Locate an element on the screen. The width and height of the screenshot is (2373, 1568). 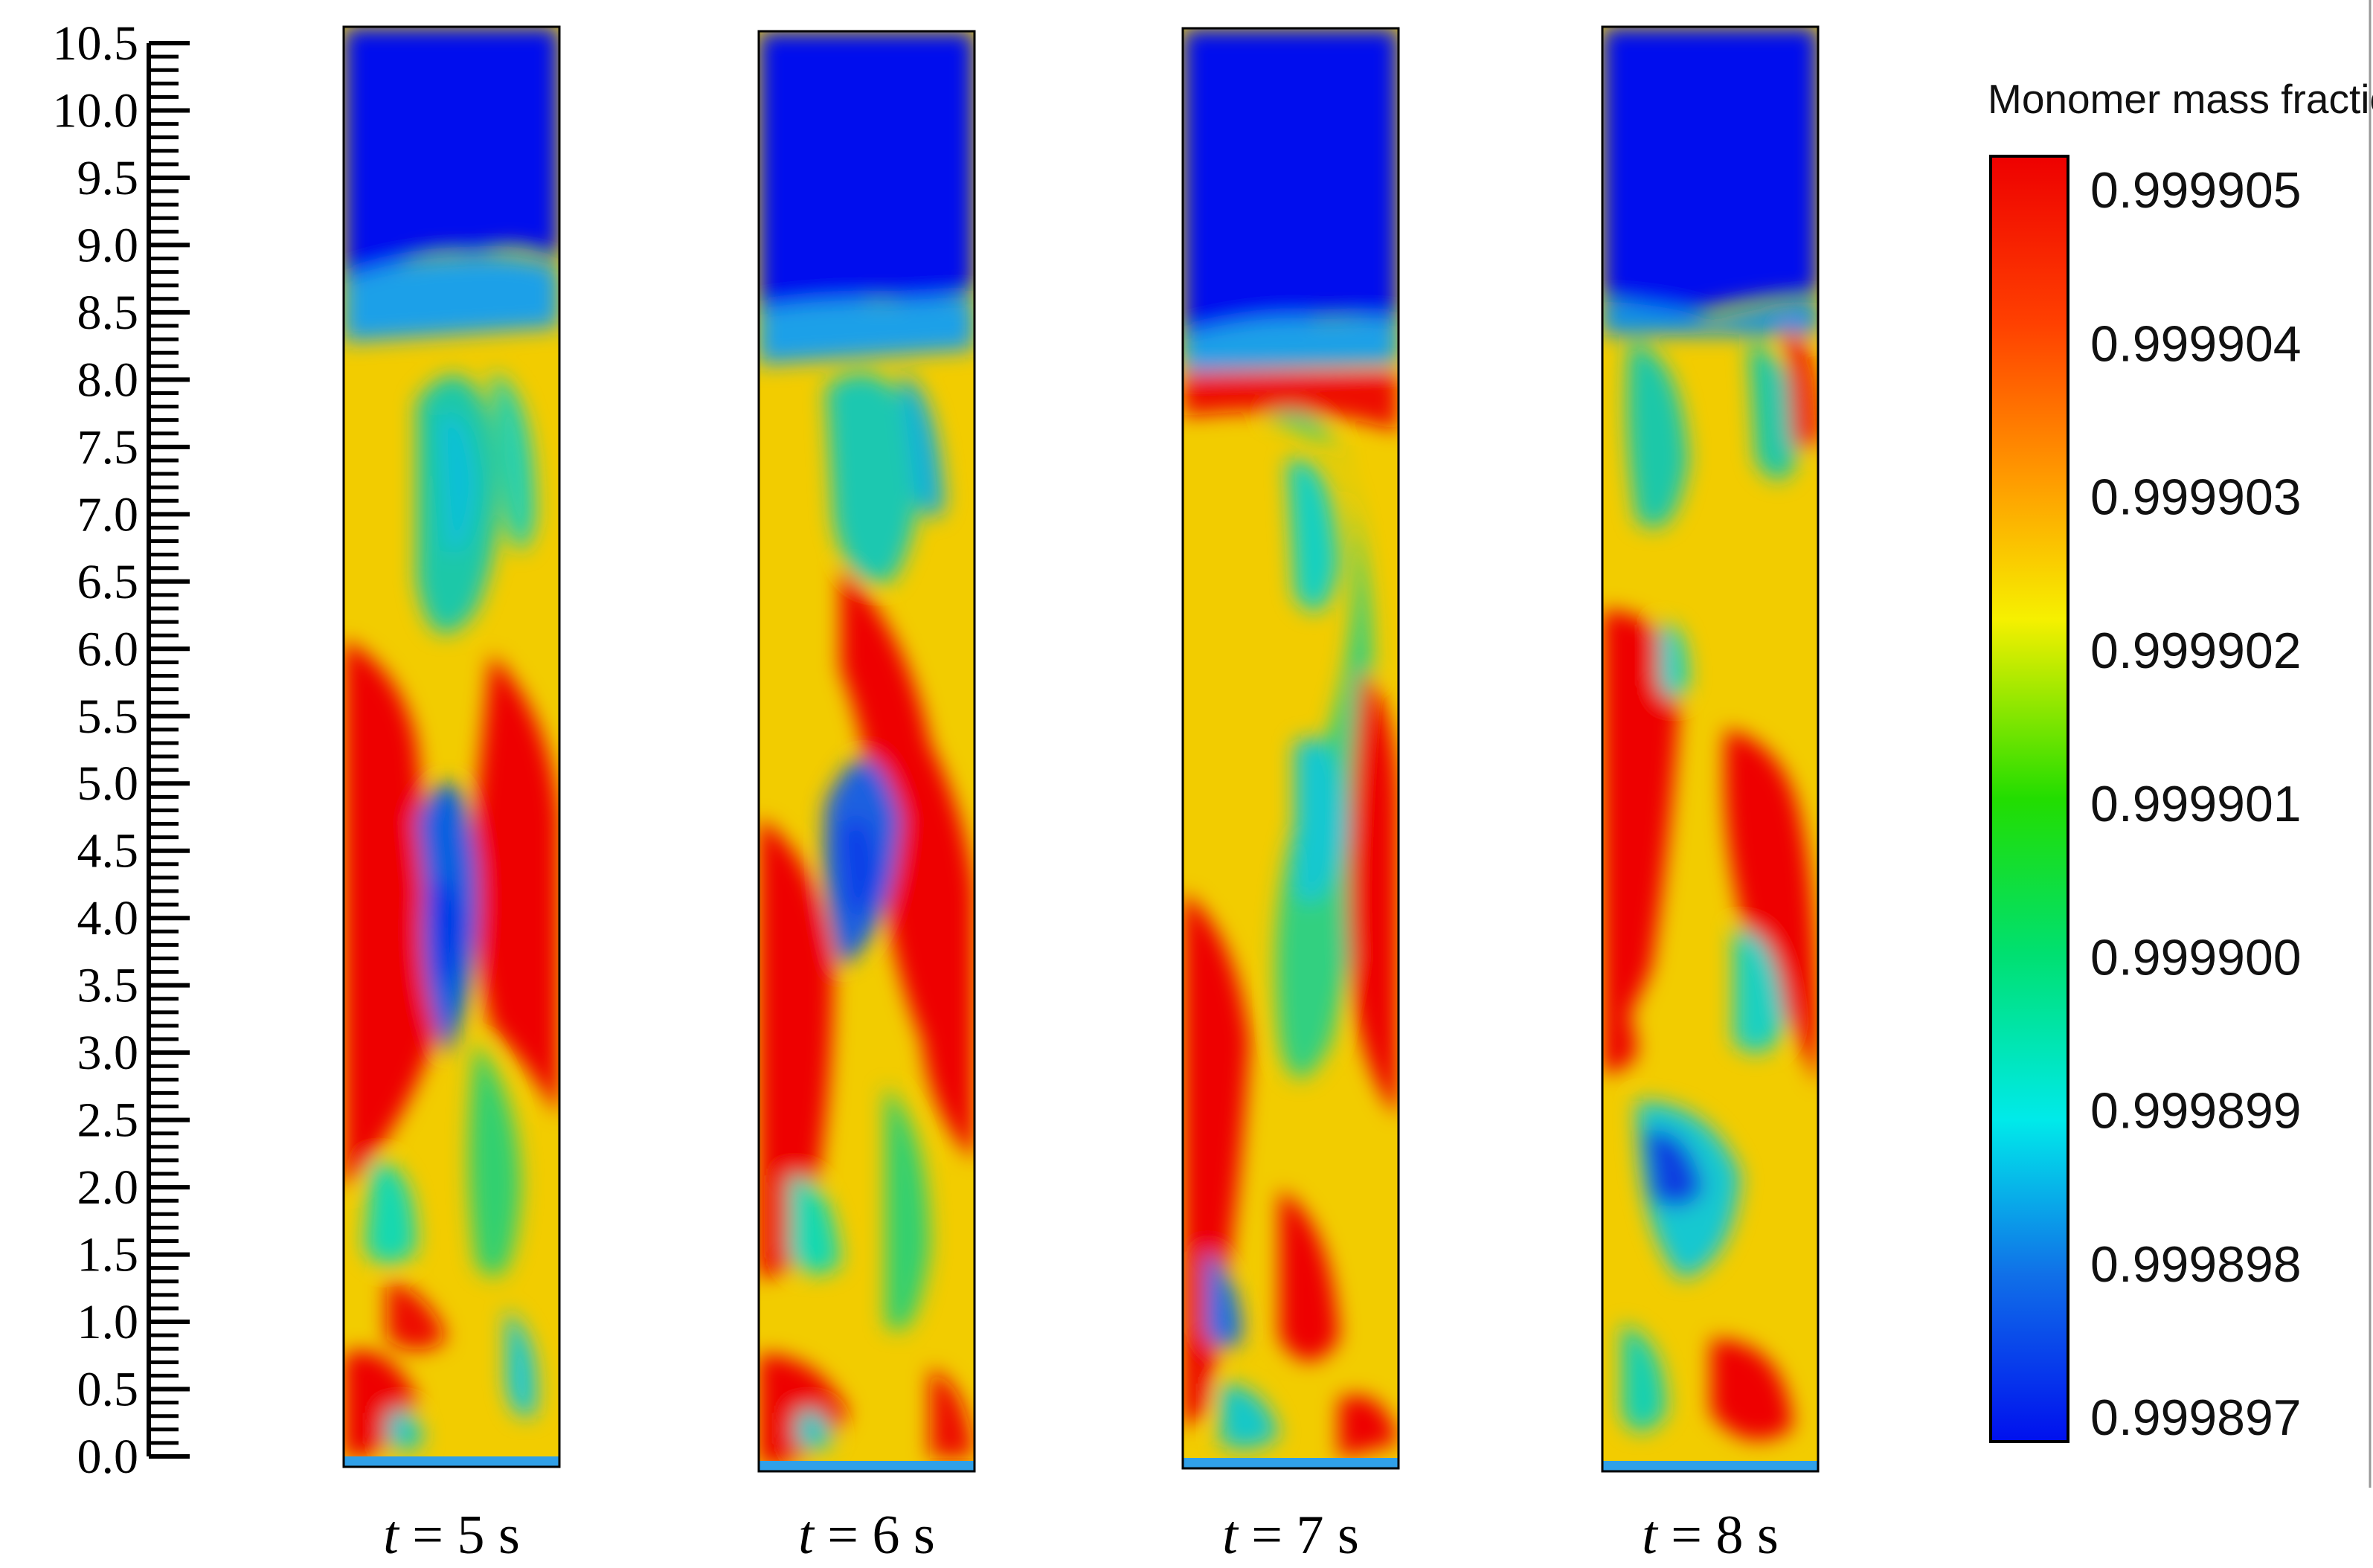
y-tick-label: 7.0 is located at coordinates (108, 514).